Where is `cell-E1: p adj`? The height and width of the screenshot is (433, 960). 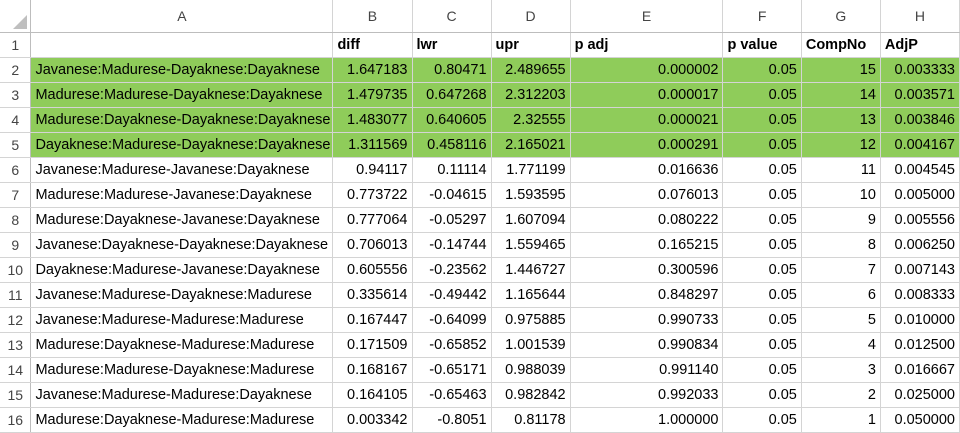 cell-E1: p adj is located at coordinates (647, 45).